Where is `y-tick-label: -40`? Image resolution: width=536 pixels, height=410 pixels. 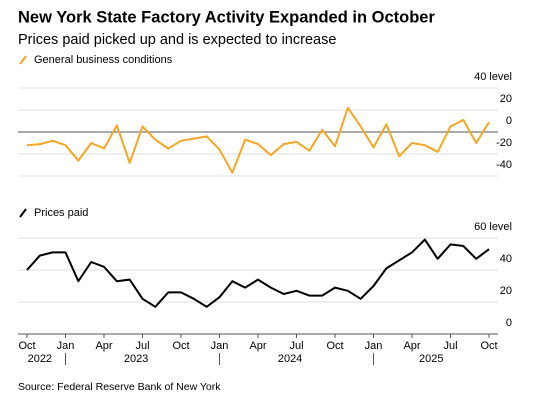 y-tick-label: -40 is located at coordinates (504, 165).